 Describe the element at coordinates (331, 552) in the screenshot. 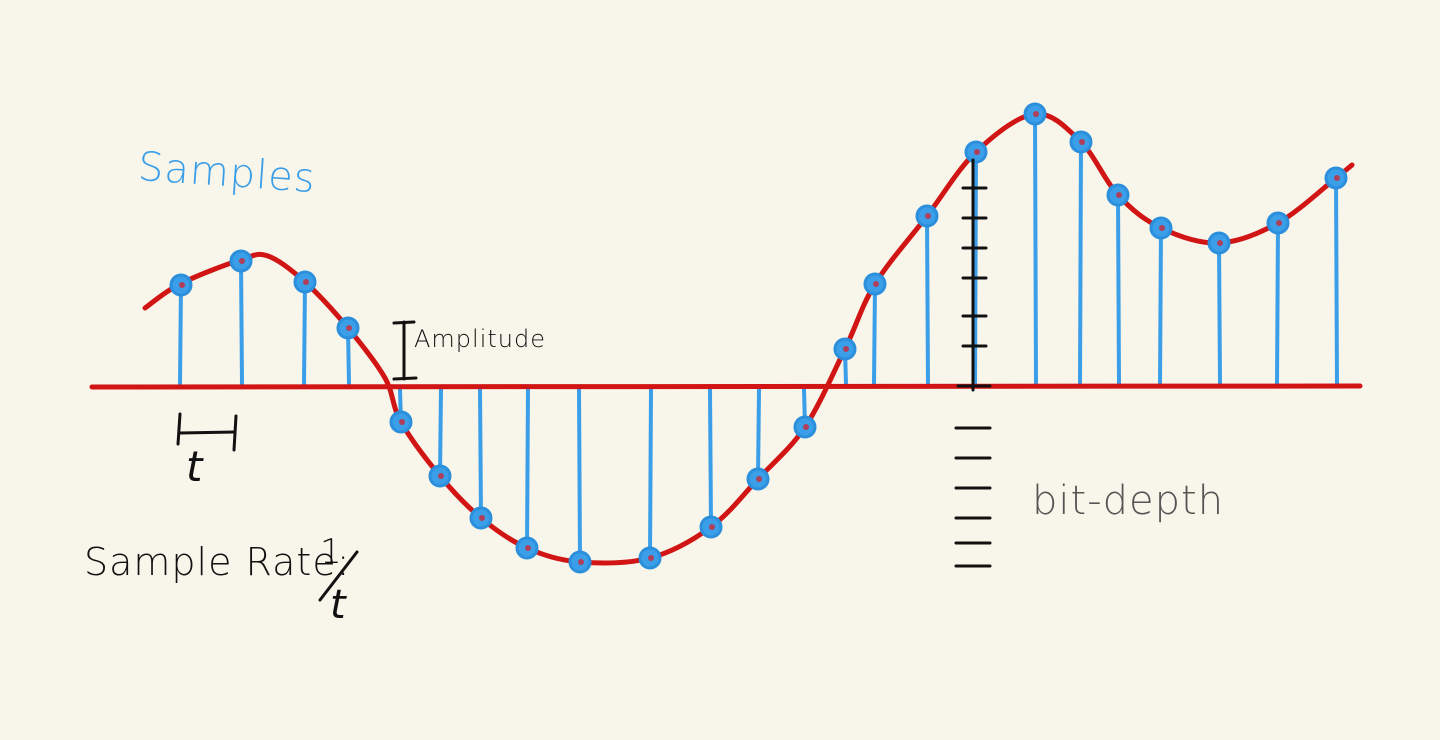

I see `sample-rate-numerator: 1` at that location.